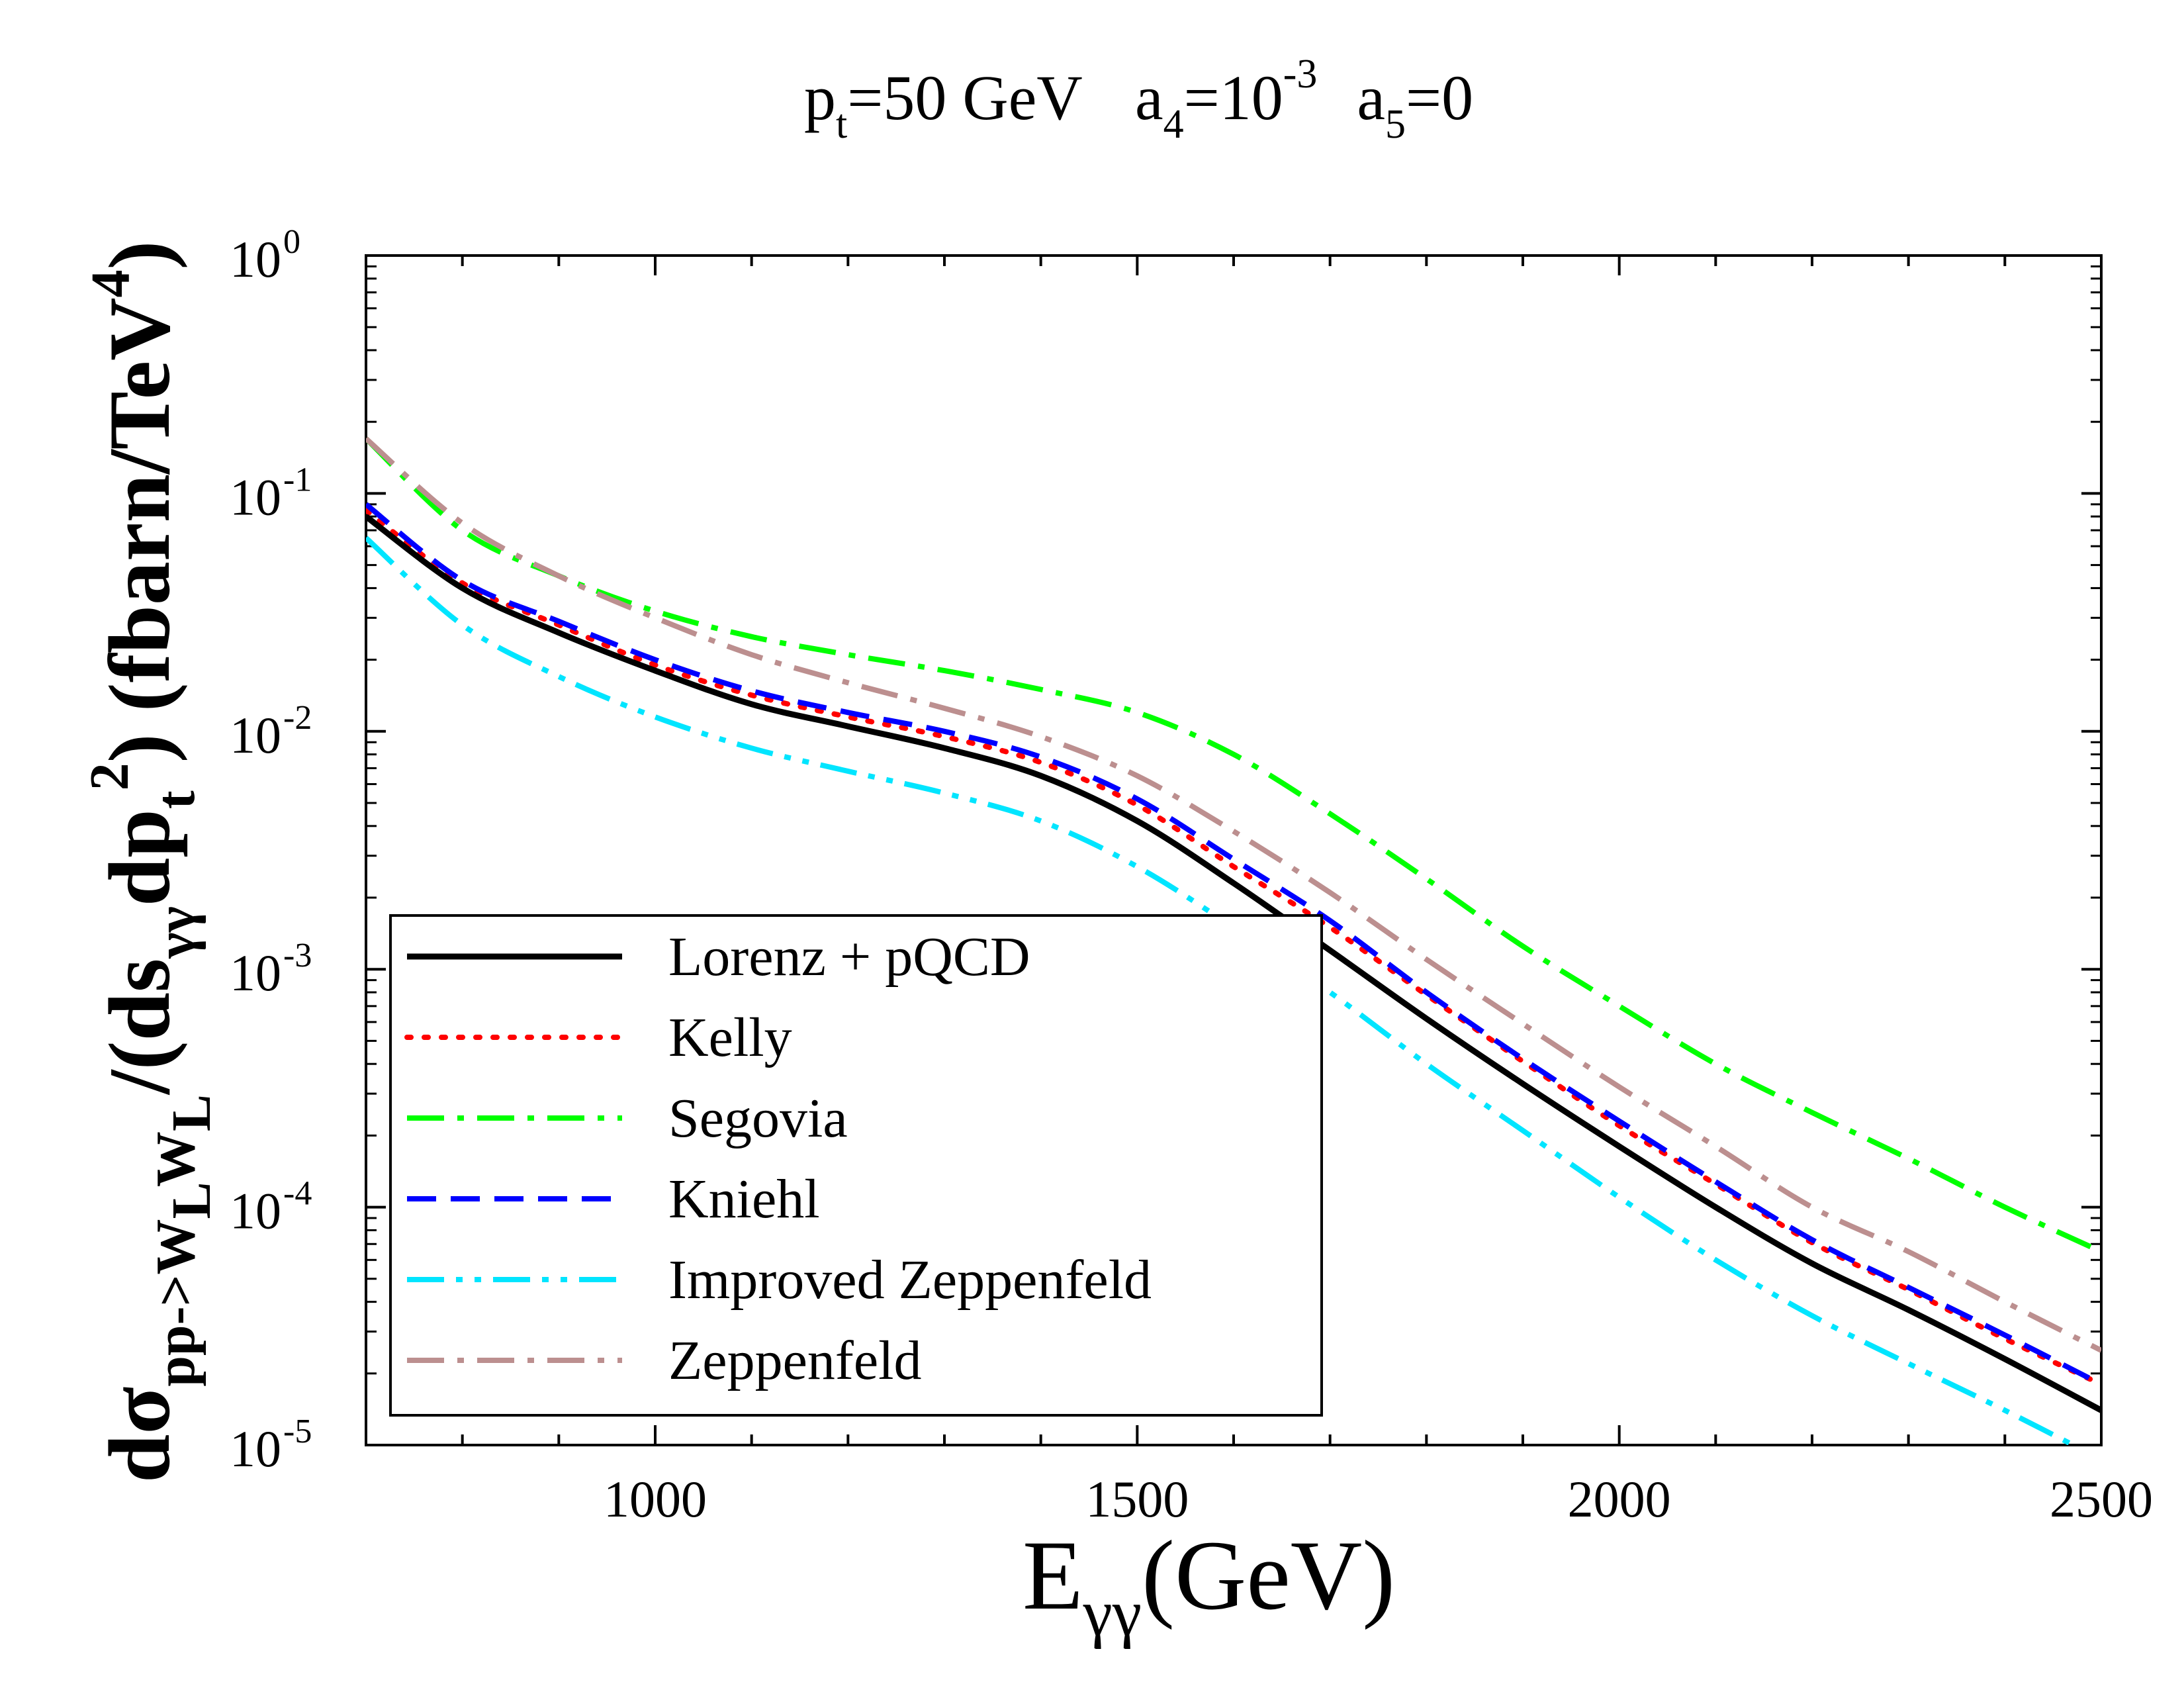 This screenshot has height=1688, width=2184. What do you see at coordinates (758, 1118) in the screenshot?
I see `legend-label: Segovia` at bounding box center [758, 1118].